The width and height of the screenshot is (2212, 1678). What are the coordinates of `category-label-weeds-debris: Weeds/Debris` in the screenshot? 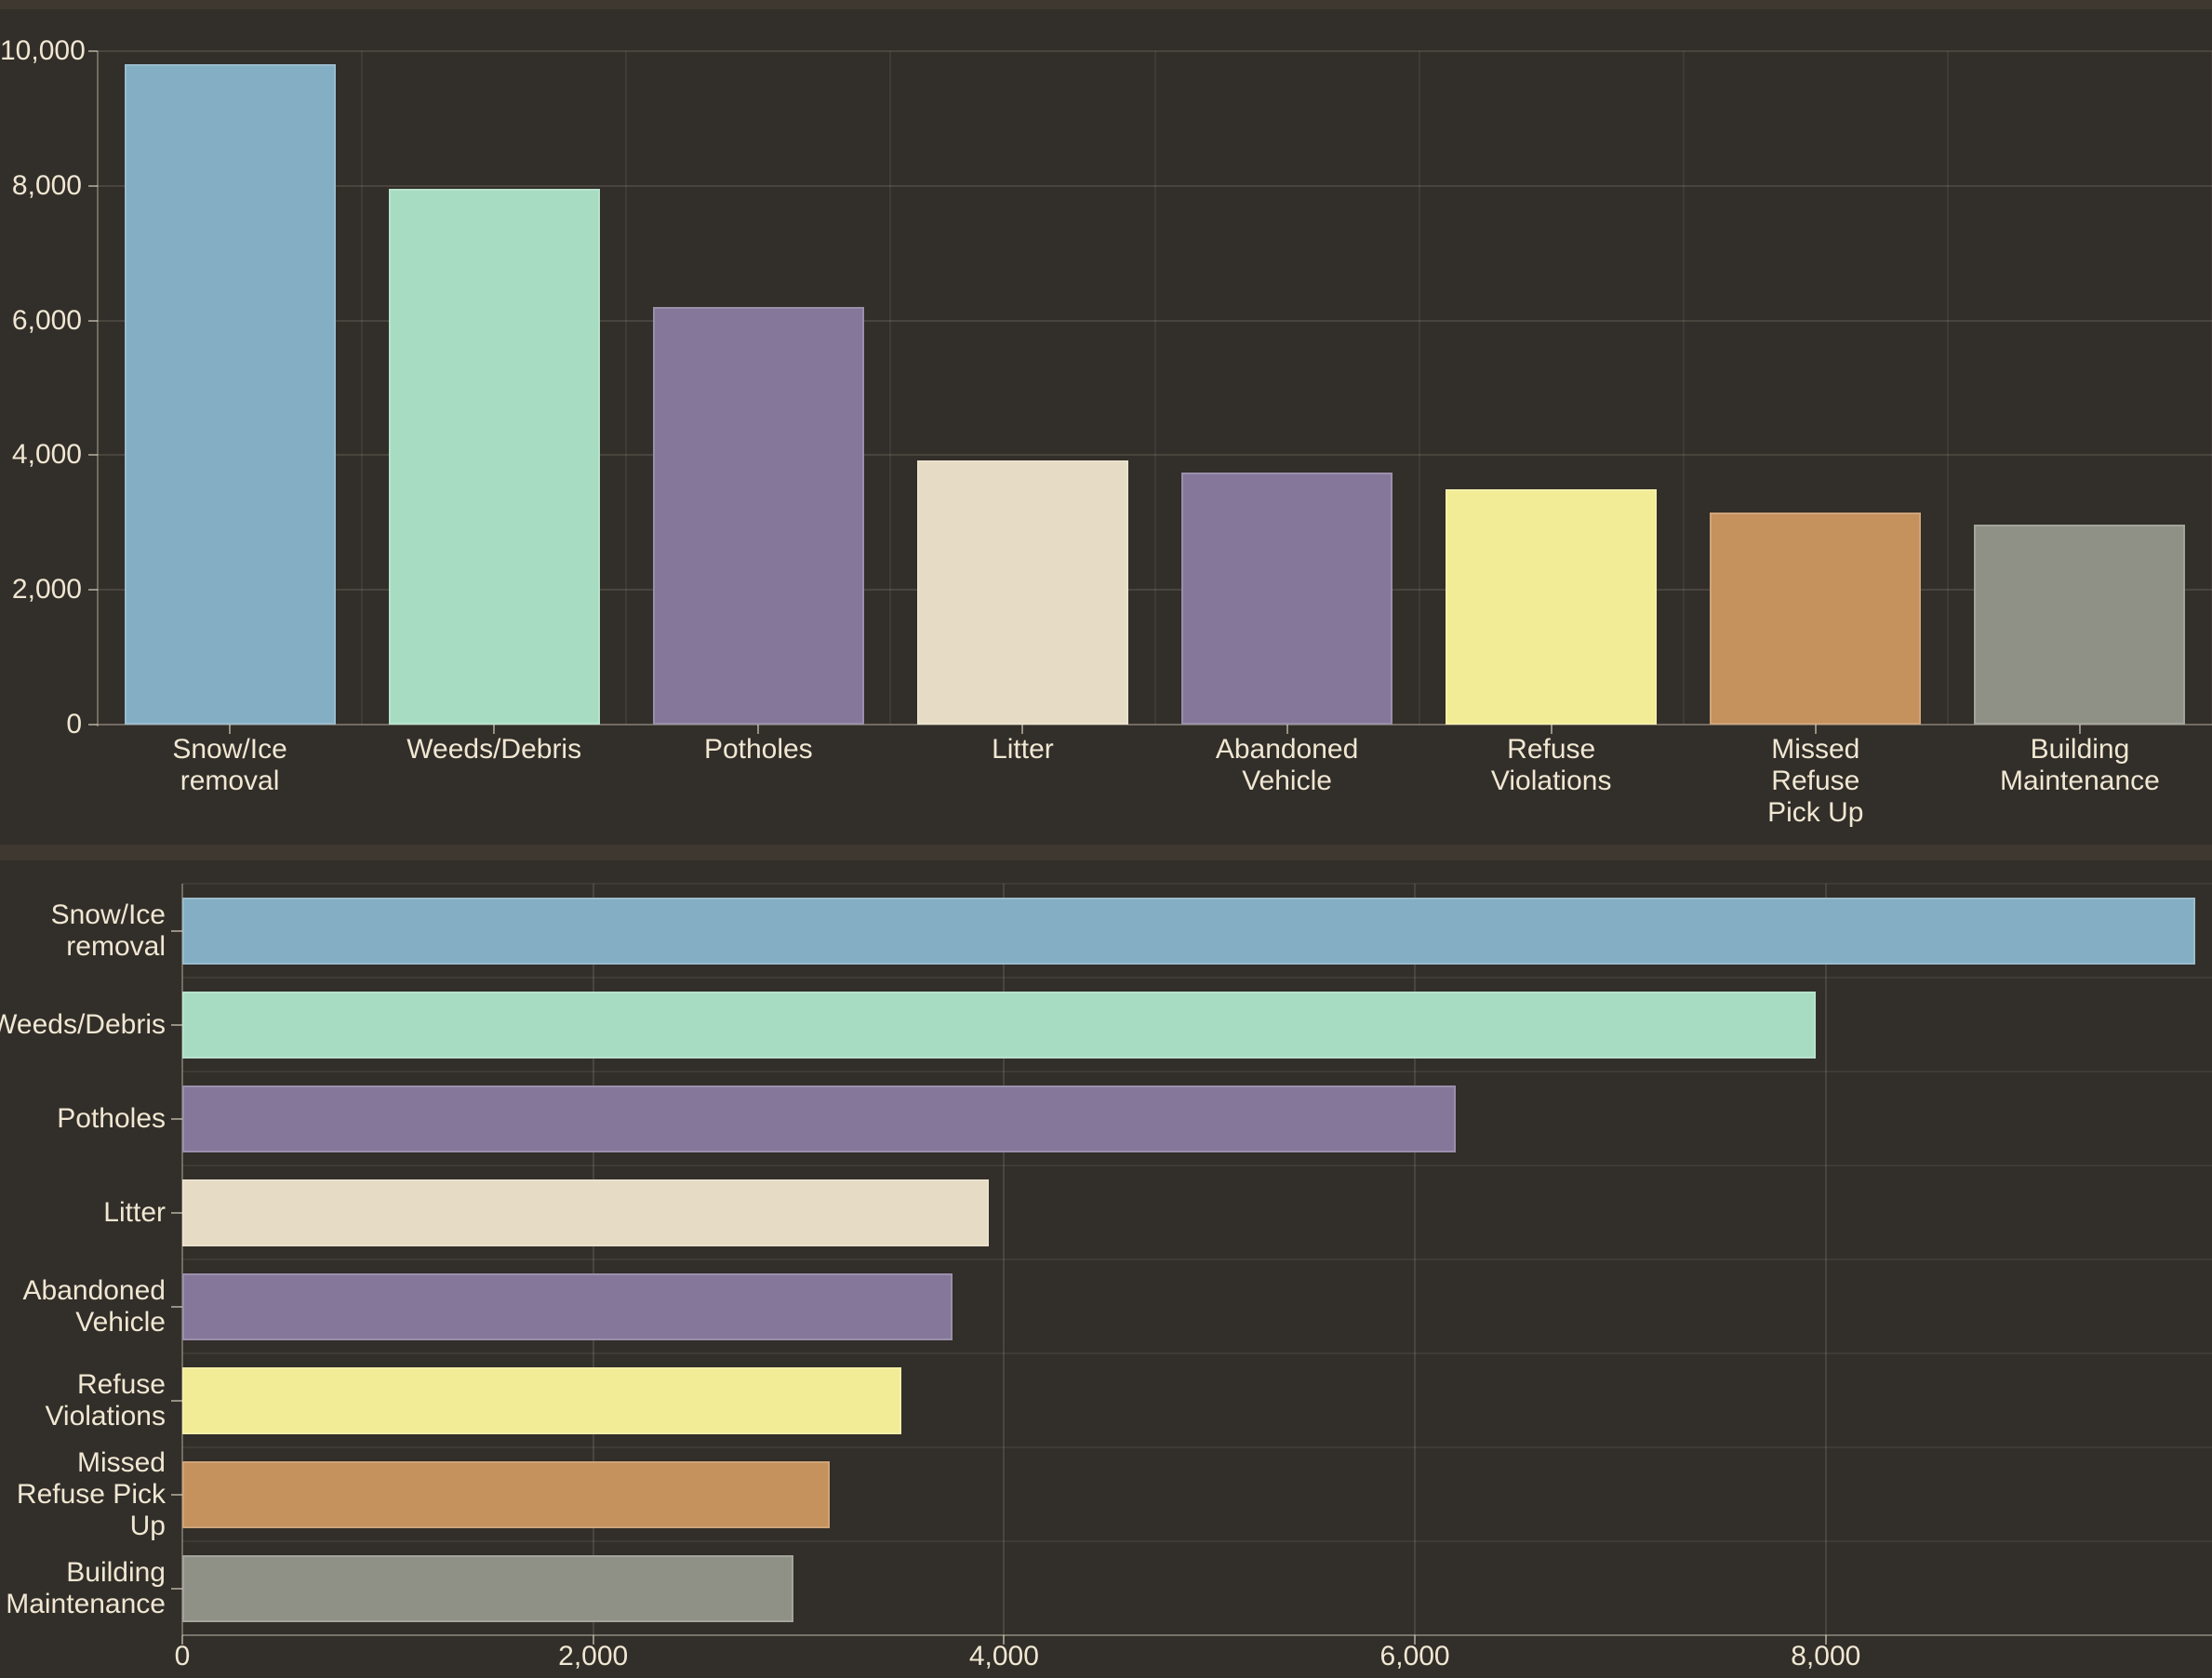 It's located at (83, 1025).